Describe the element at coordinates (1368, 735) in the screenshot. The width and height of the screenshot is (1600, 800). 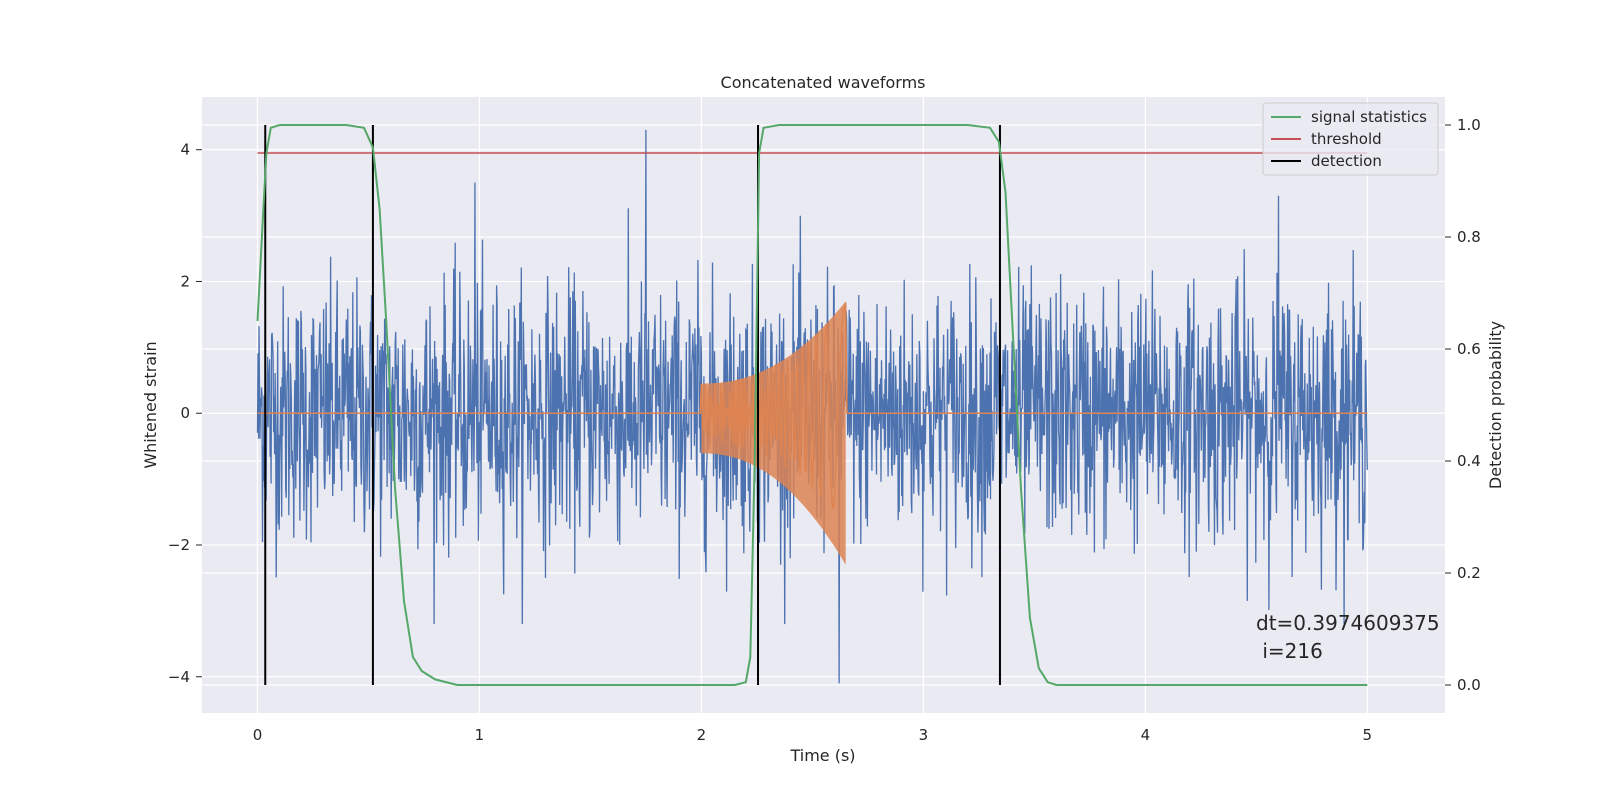
I see `x-tick-label: 5` at that location.